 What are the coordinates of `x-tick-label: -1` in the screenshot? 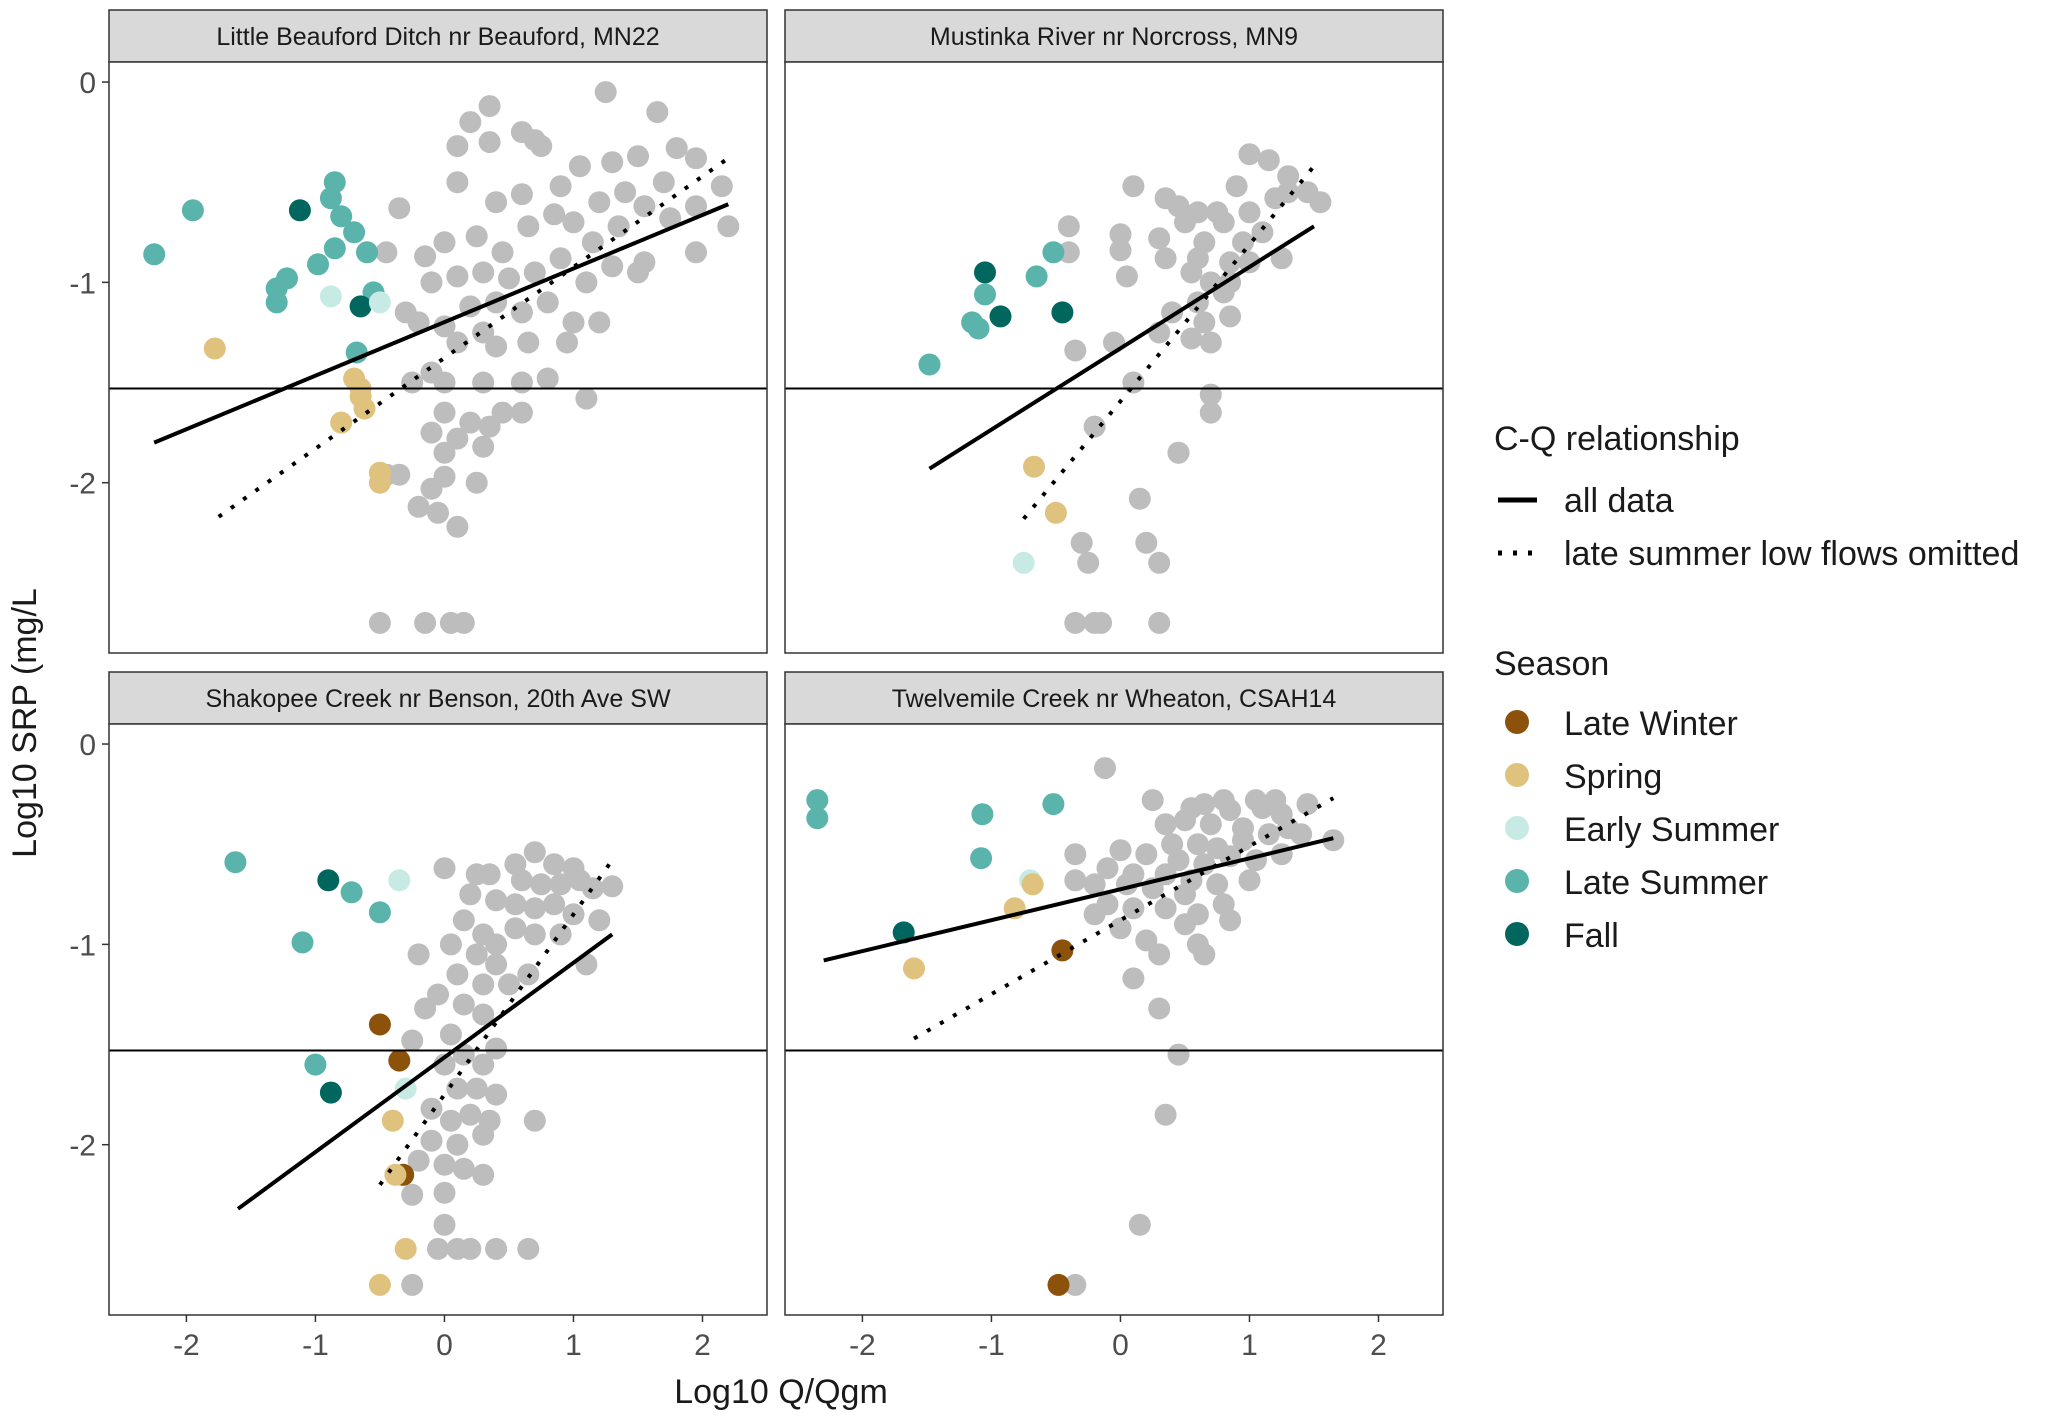 It's located at (315, 1345).